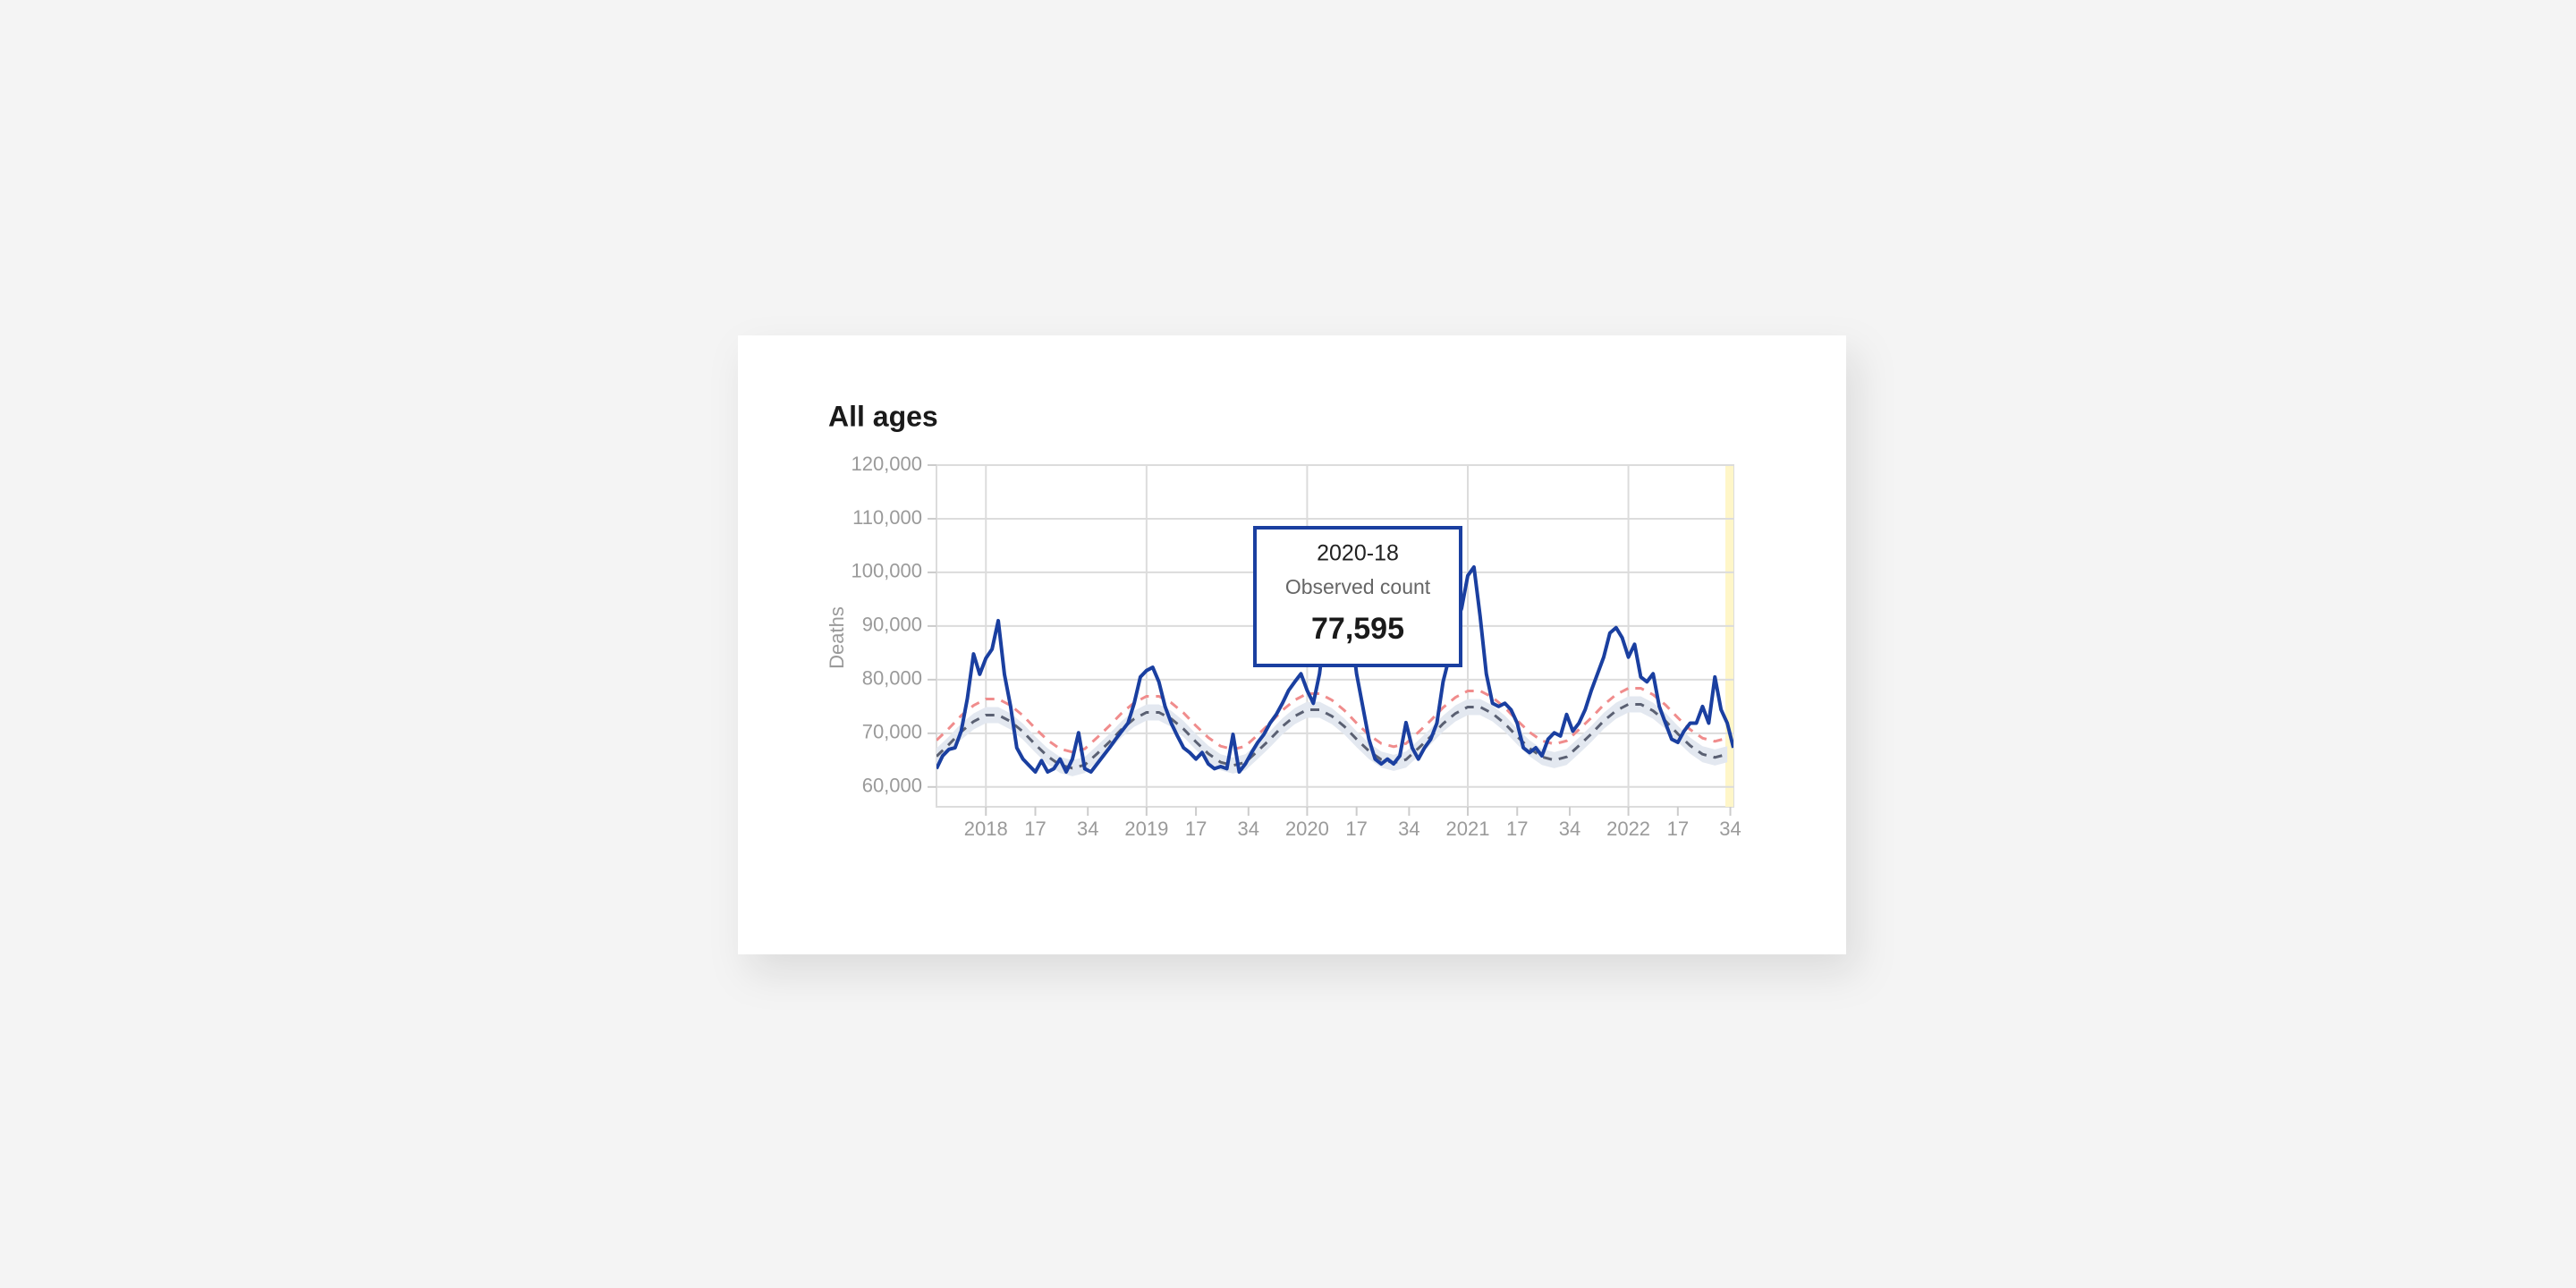 The width and height of the screenshot is (2576, 1288). What do you see at coordinates (1729, 636) in the screenshot?
I see `highlight-strip` at bounding box center [1729, 636].